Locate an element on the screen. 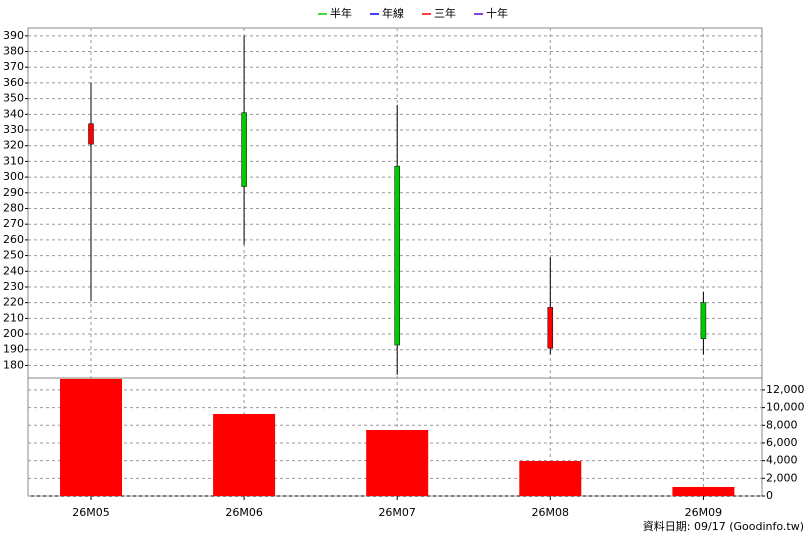 This screenshot has height=540, width=808. y-tick-label: 180 is located at coordinates (13, 364).